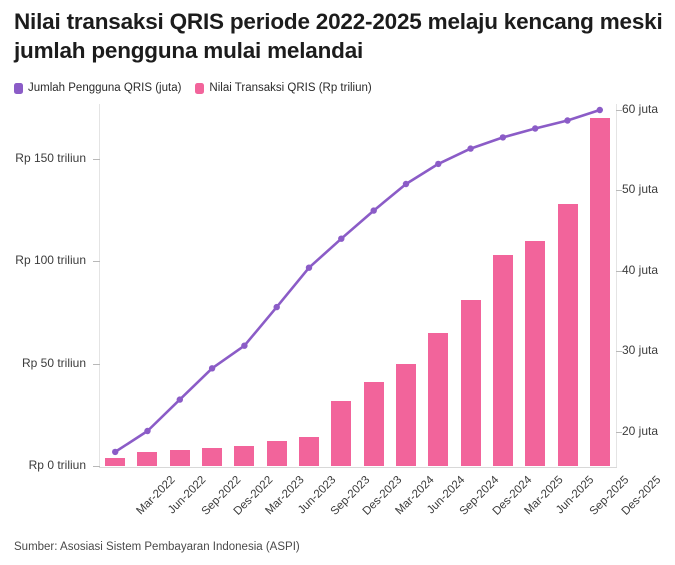 Image resolution: width=675 pixels, height=565 pixels. Describe the element at coordinates (57, 465) in the screenshot. I see `y-axis-left-tick-label: Rp 0 triliun` at that location.